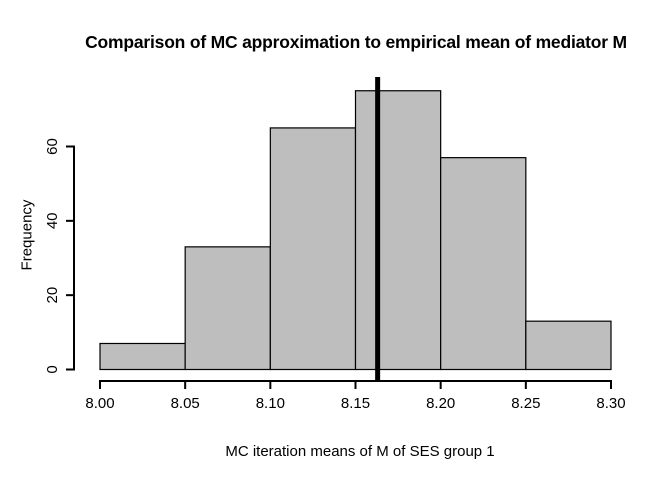 This screenshot has height=480, width=672. What do you see at coordinates (360, 451) in the screenshot?
I see `x-axis-label: MC iteration means of M of SES group 1` at bounding box center [360, 451].